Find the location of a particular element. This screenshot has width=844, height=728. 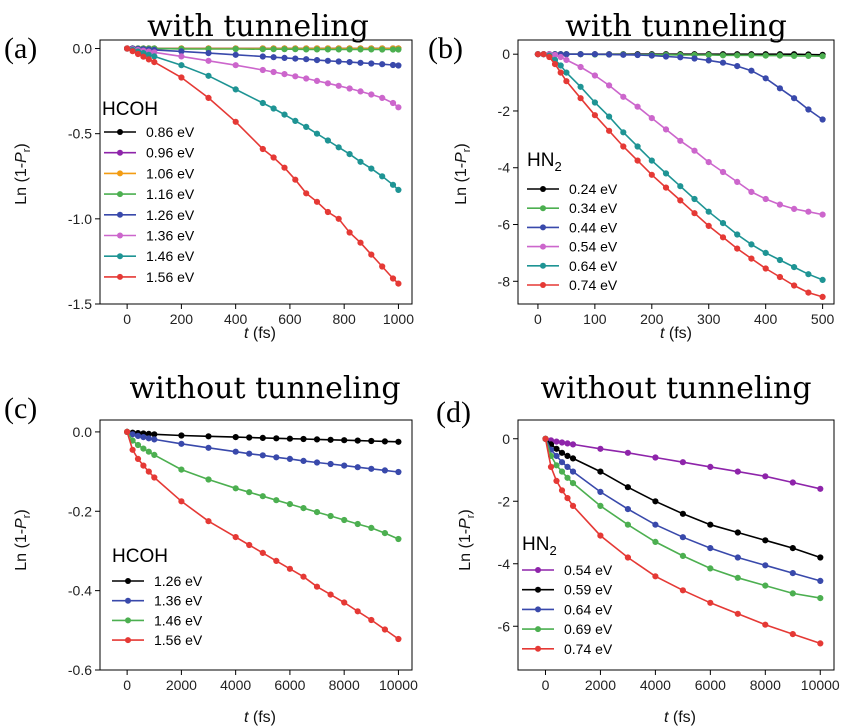

plot-frame is located at coordinates (676, 545).